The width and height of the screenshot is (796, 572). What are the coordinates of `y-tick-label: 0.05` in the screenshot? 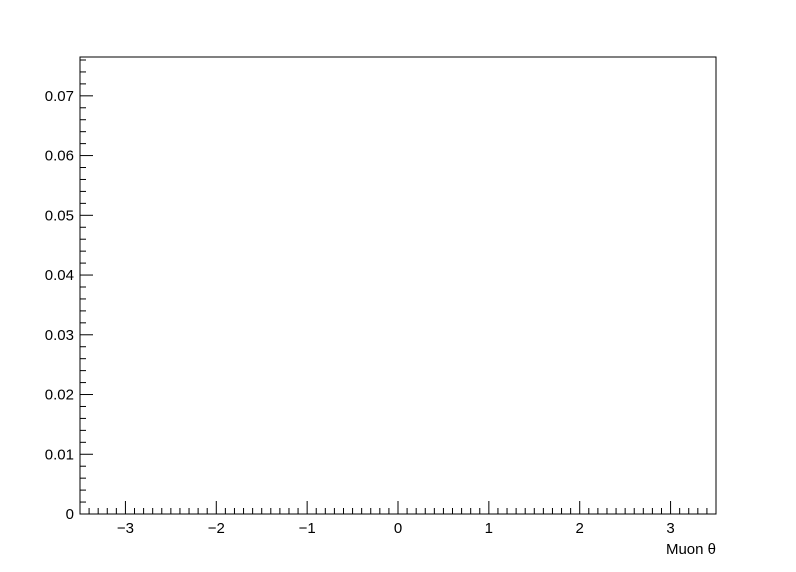 It's located at (59, 215).